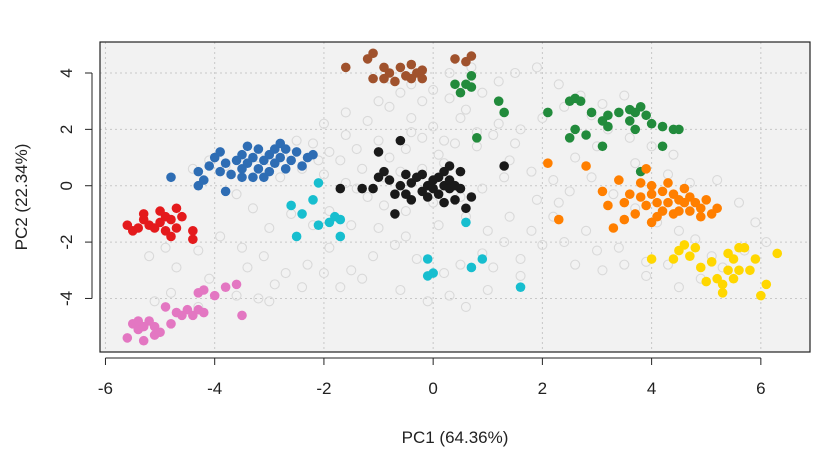  Describe the element at coordinates (432, 388) in the screenshot. I see `x-tick-label: 0` at that location.